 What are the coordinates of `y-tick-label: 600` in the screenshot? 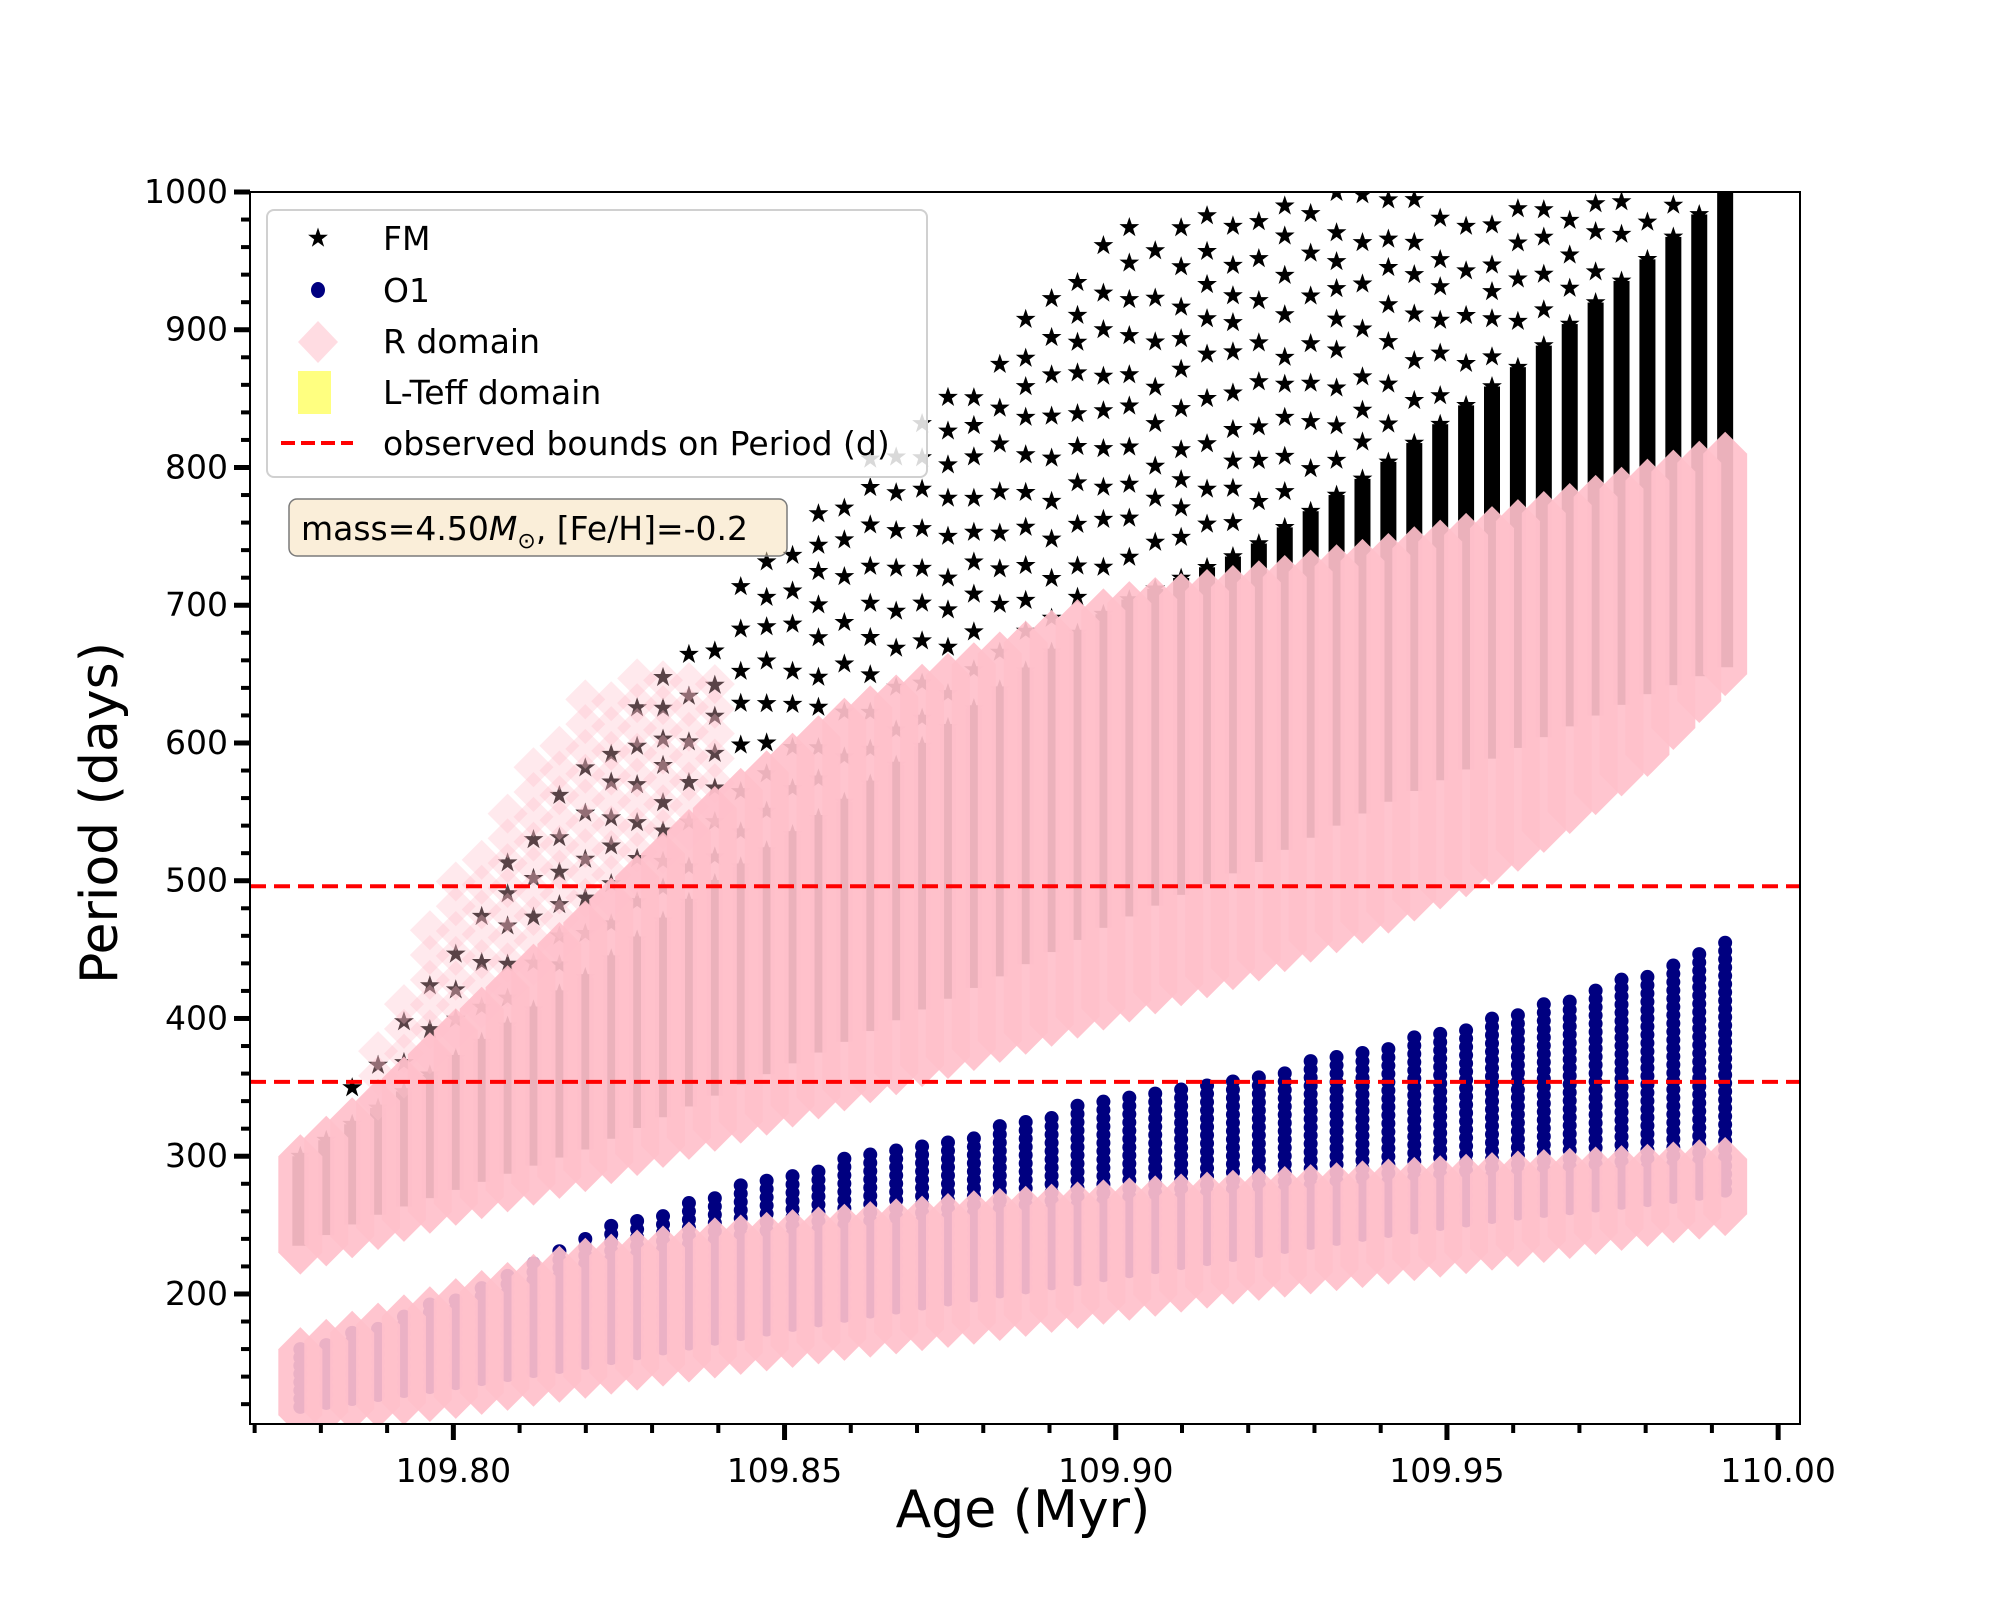 It's located at (196, 742).